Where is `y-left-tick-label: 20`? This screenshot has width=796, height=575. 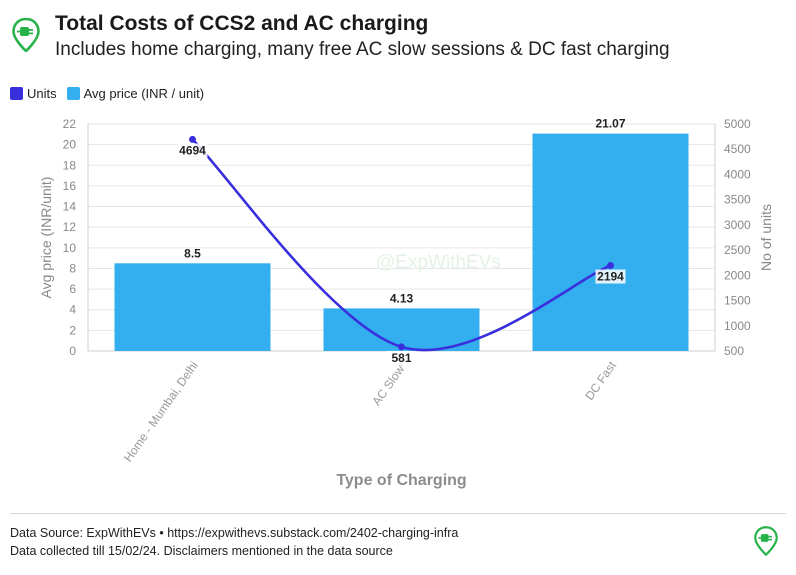 y-left-tick-label: 20 is located at coordinates (70, 145).